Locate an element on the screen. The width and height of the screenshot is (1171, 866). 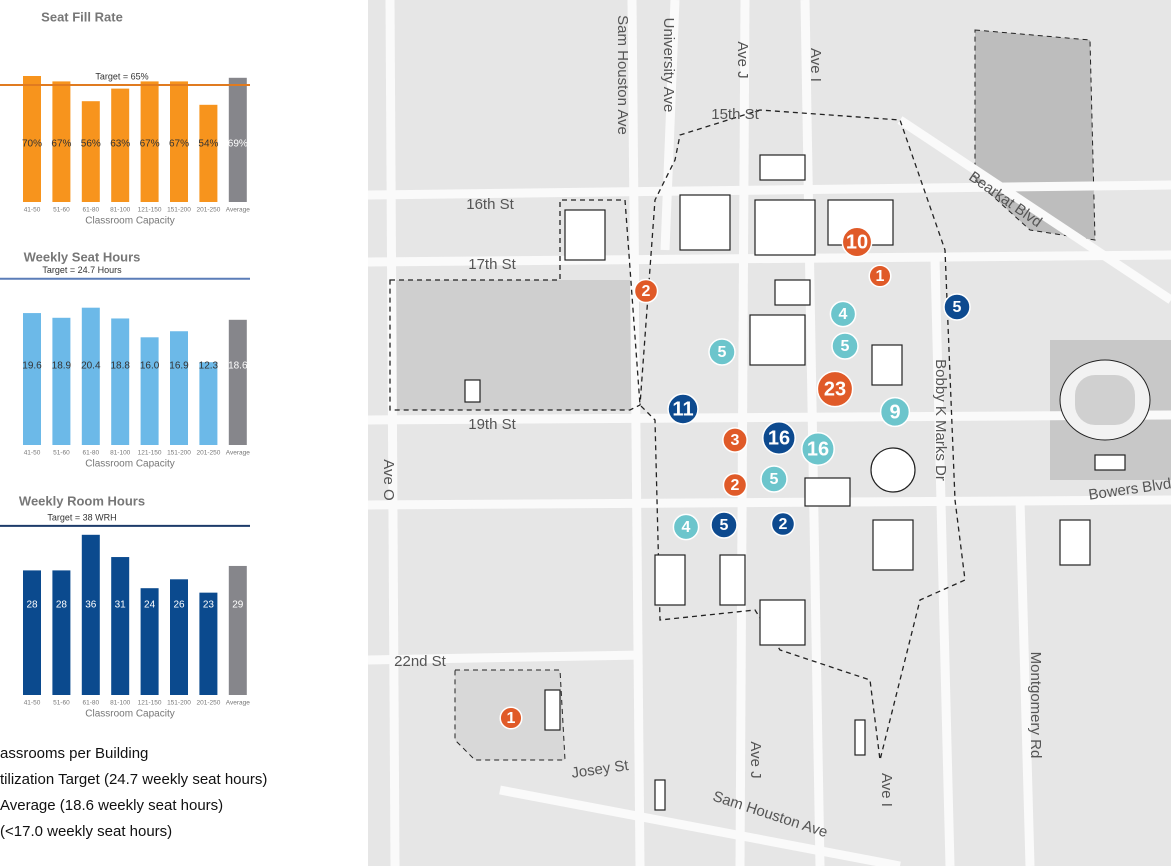
value-label: 31 is located at coordinates (121, 605).